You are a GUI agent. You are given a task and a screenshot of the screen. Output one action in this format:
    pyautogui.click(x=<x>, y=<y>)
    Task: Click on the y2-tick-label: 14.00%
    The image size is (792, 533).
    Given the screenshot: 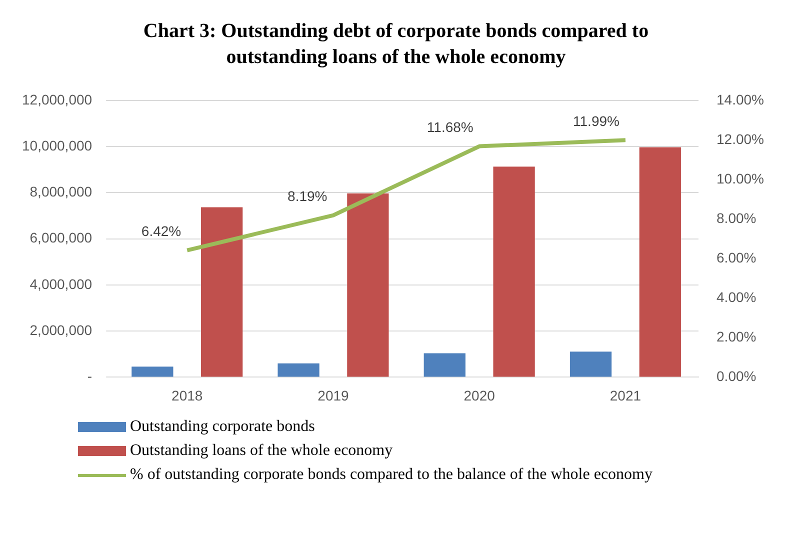 What is the action you would take?
    pyautogui.click(x=740, y=99)
    